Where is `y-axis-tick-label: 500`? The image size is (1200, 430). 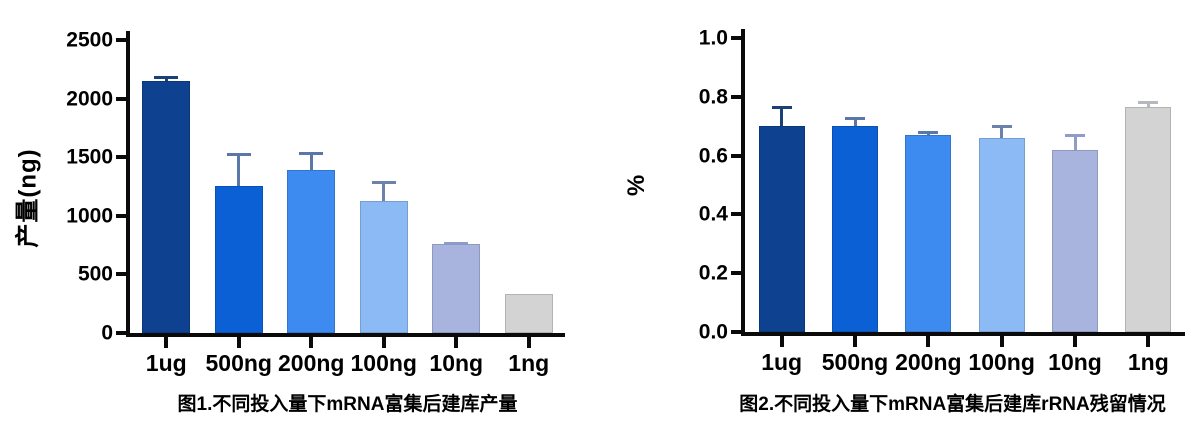 y-axis-tick-label: 500 is located at coordinates (95, 274).